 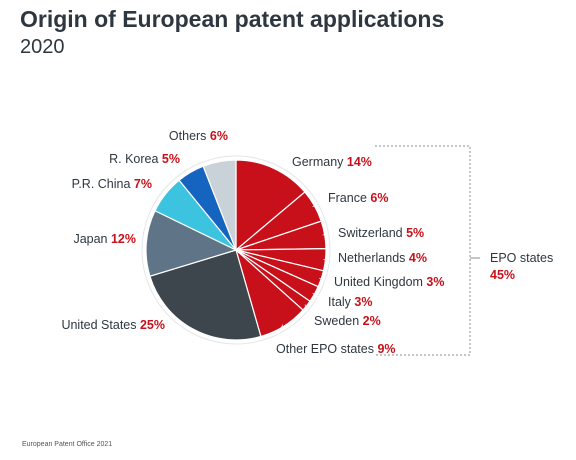 I want to click on slice-label-other-epo-states: Other EPO states 9%, so click(x=336, y=349).